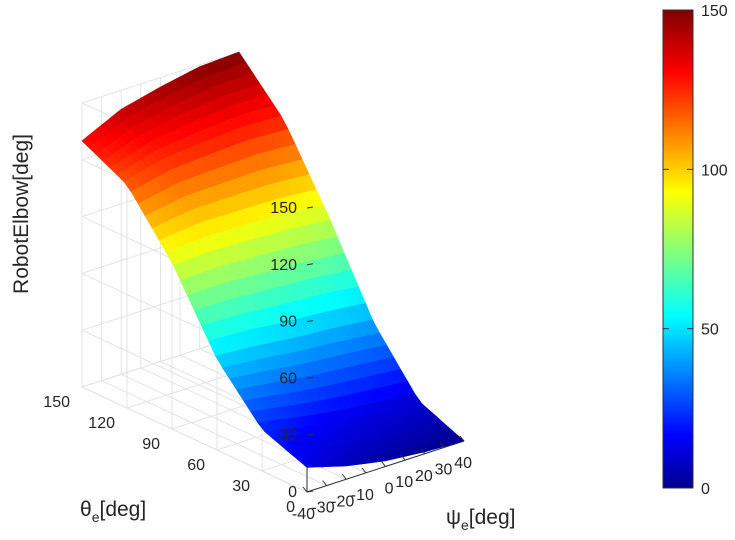  Describe the element at coordinates (292, 492) in the screenshot. I see `z-tick-label: 0` at that location.